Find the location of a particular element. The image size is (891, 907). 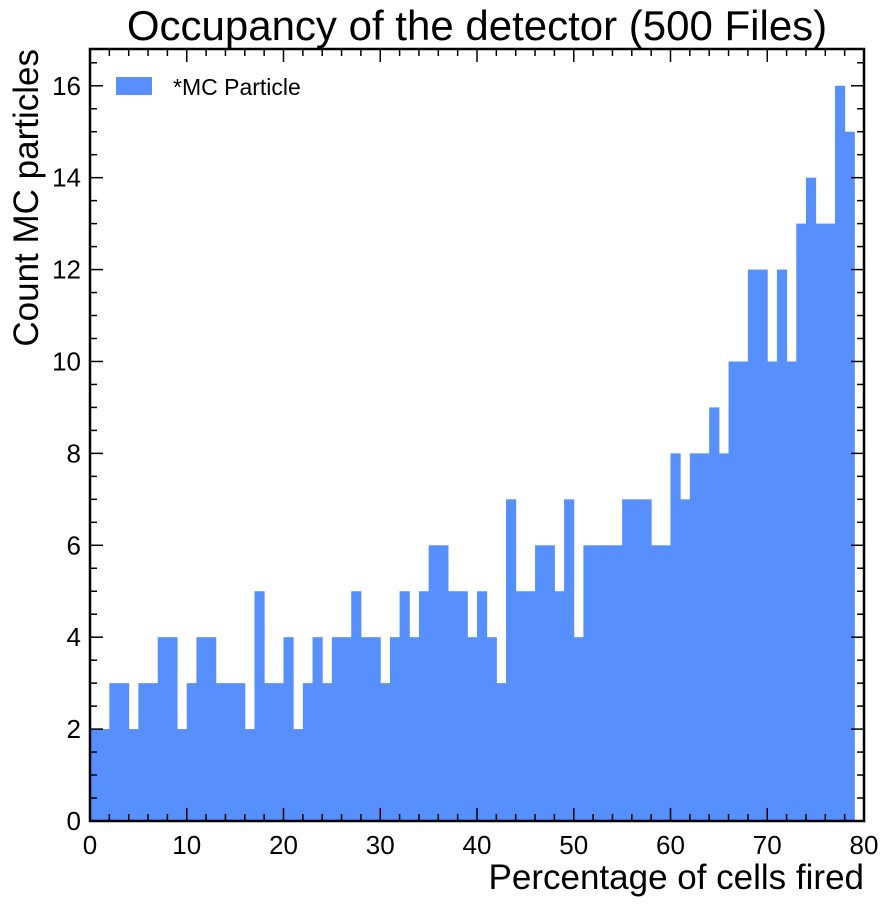

x-tick-label: 40 is located at coordinates (477, 845).